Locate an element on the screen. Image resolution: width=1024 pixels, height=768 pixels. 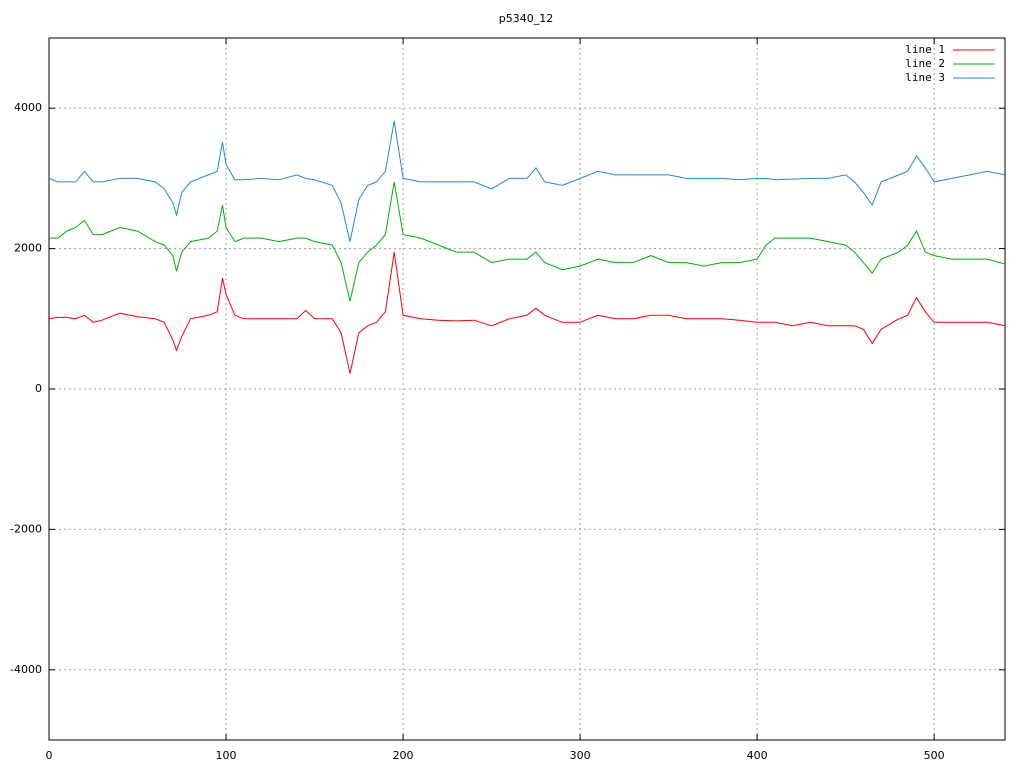
y-tick-label: 0 is located at coordinates (38, 388).